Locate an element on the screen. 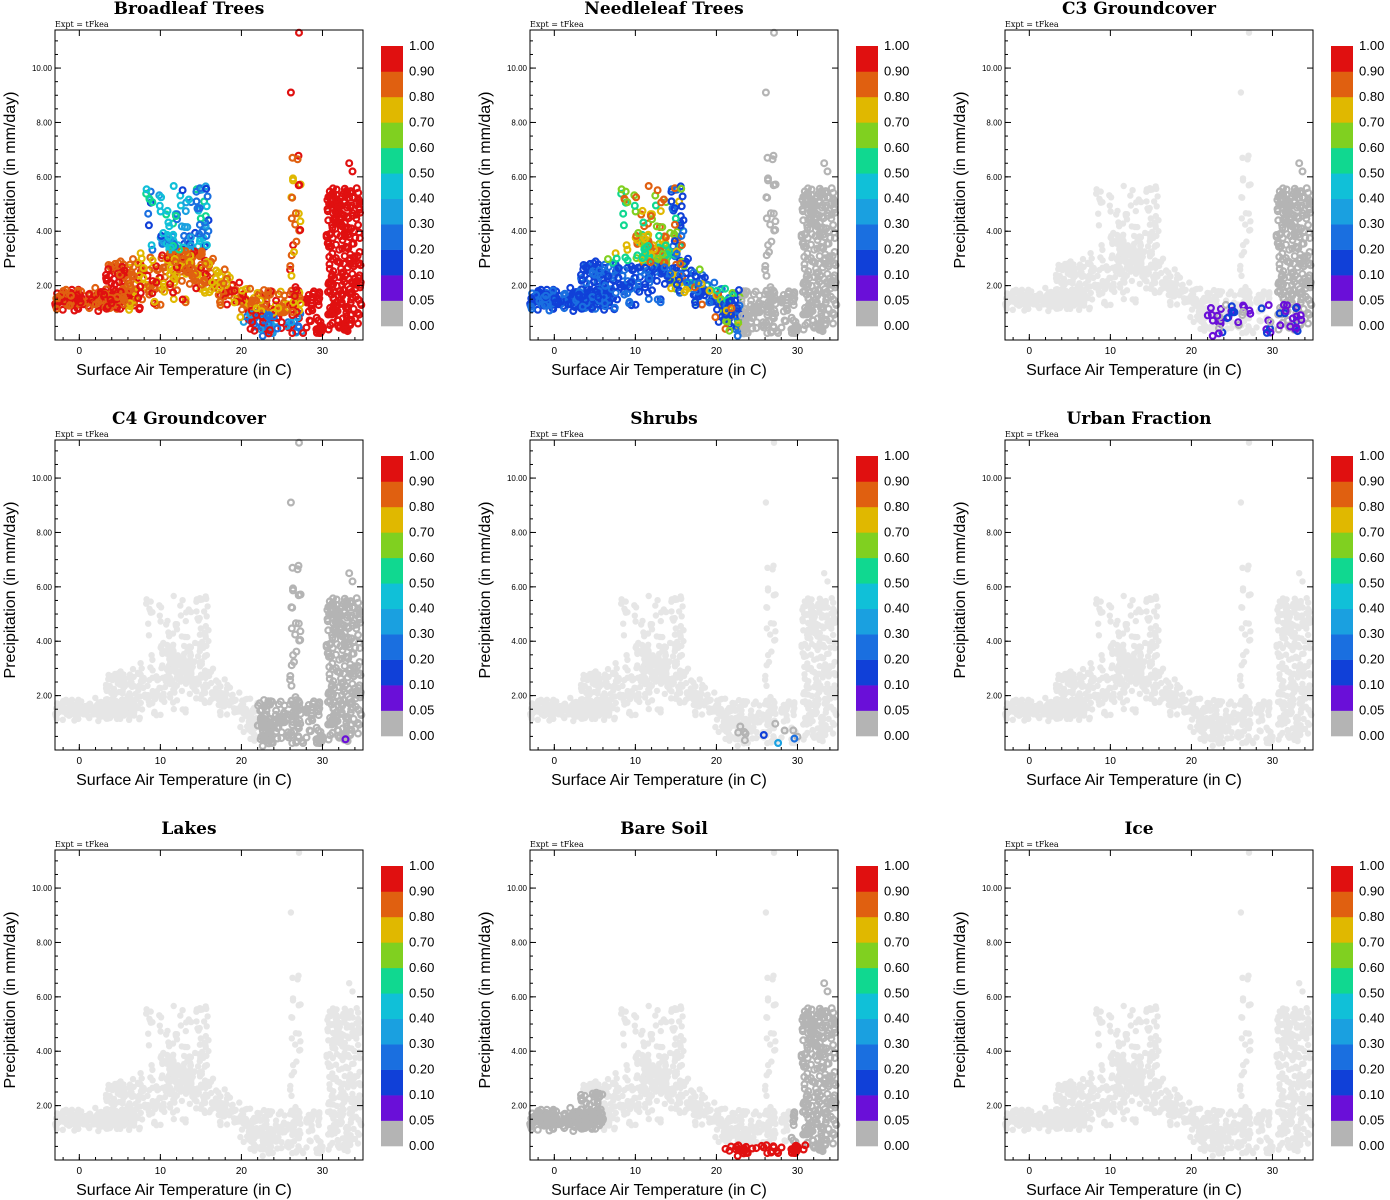  colorbar-label: 0.90 is located at coordinates (421, 70).